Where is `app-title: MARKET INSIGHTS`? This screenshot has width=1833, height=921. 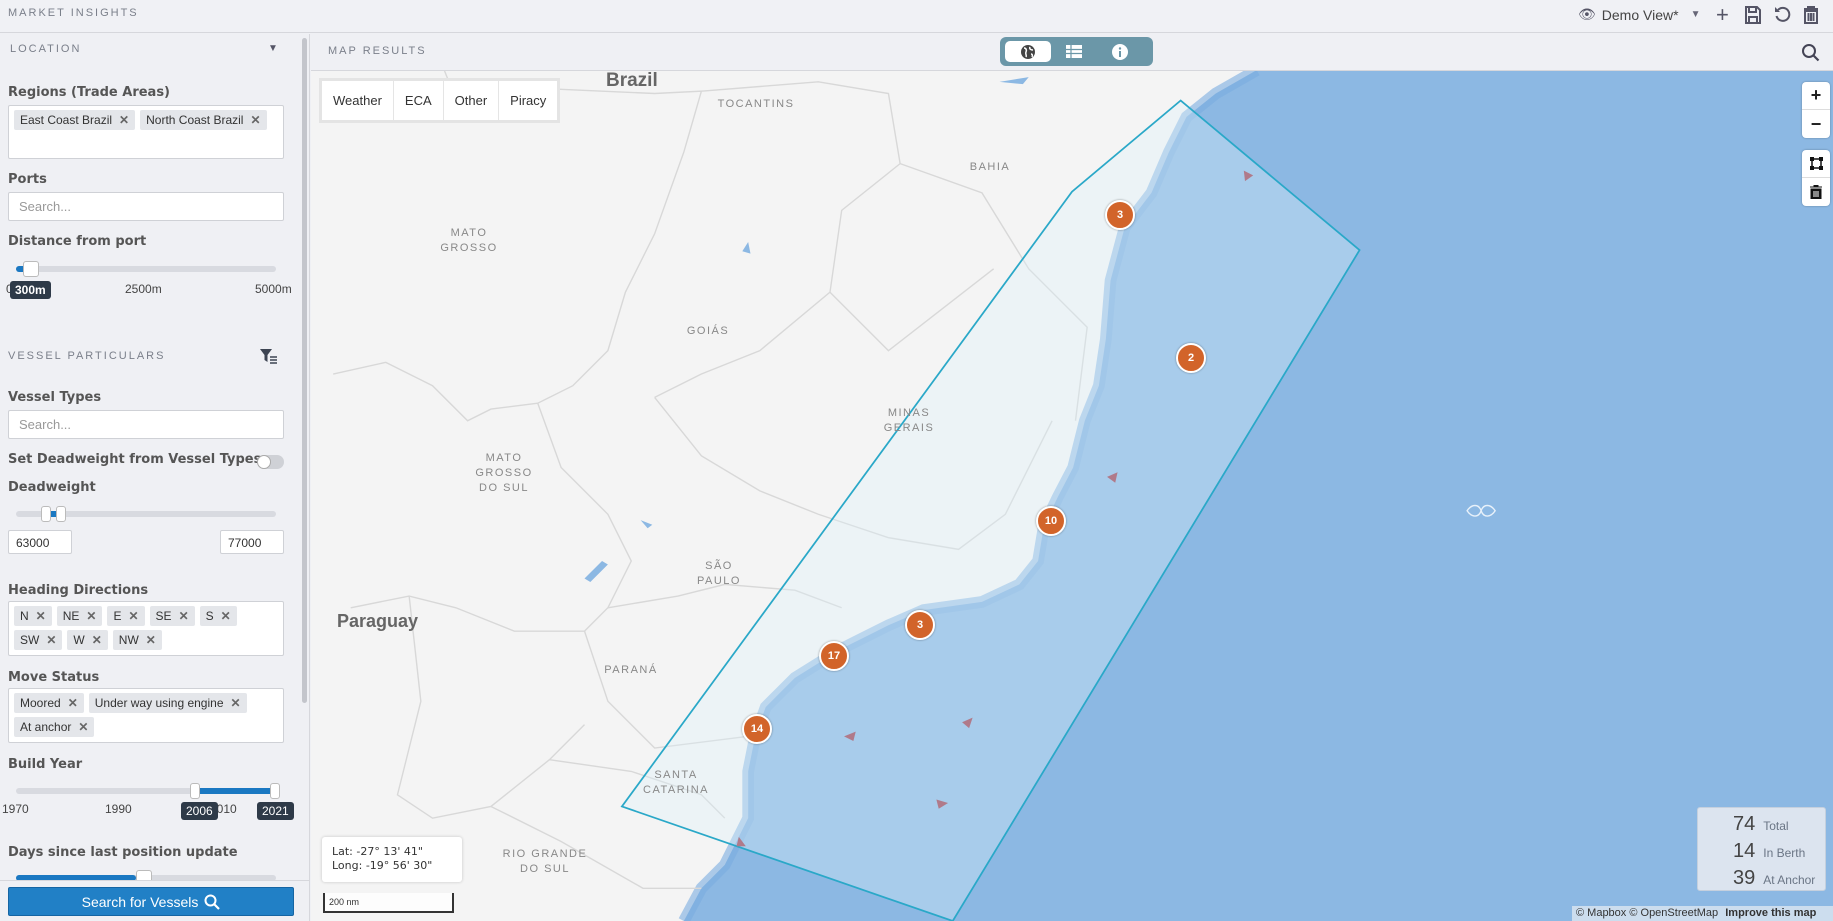
app-title: MARKET INSIGHTS is located at coordinates (73, 13).